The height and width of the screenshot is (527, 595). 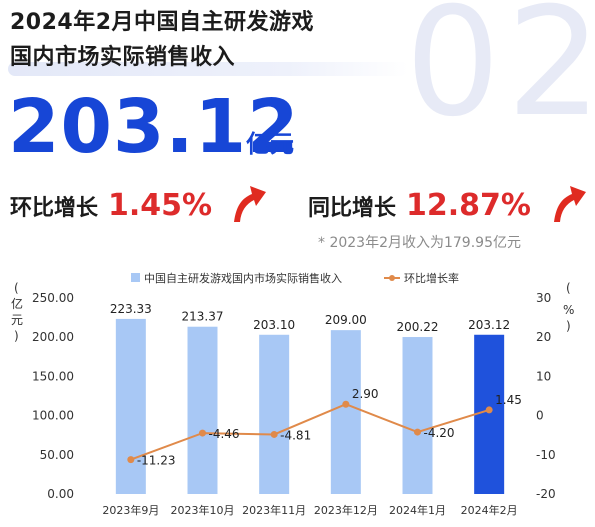 I want to click on bar-value-label: 200.22, so click(x=418, y=327).